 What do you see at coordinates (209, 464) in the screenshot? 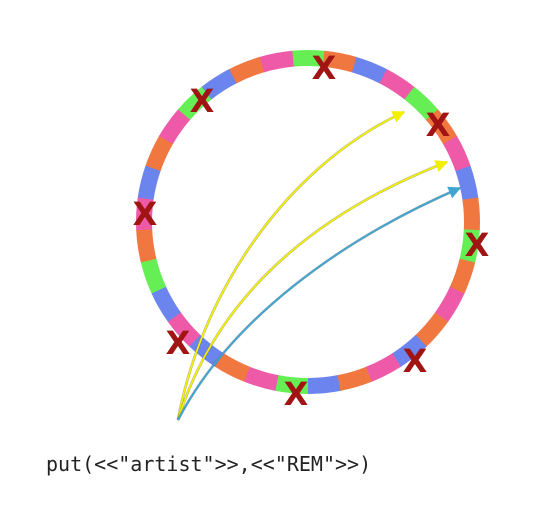
I see `put-operation-caption: put(<<"artist">>,<<"REM">>)` at bounding box center [209, 464].